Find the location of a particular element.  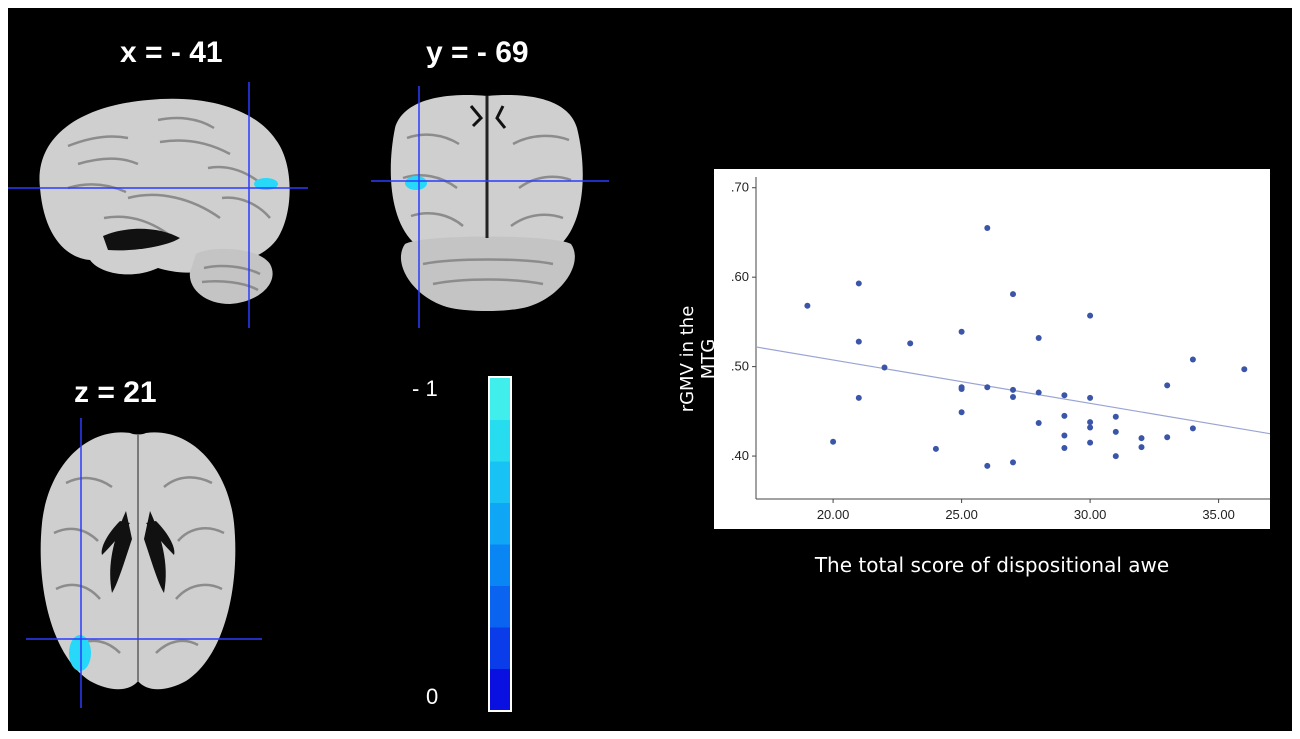

coronal-brain-slice is located at coordinates (490, 207).